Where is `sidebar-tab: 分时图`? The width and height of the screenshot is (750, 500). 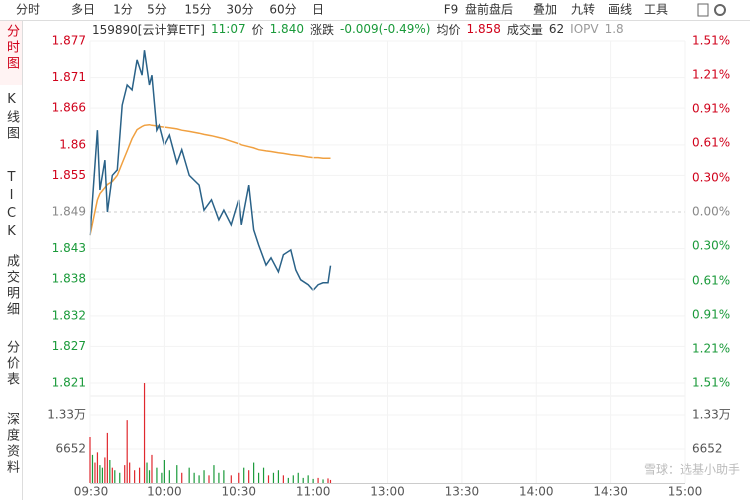
sidebar-tab: 分时图 is located at coordinates (11, 48).